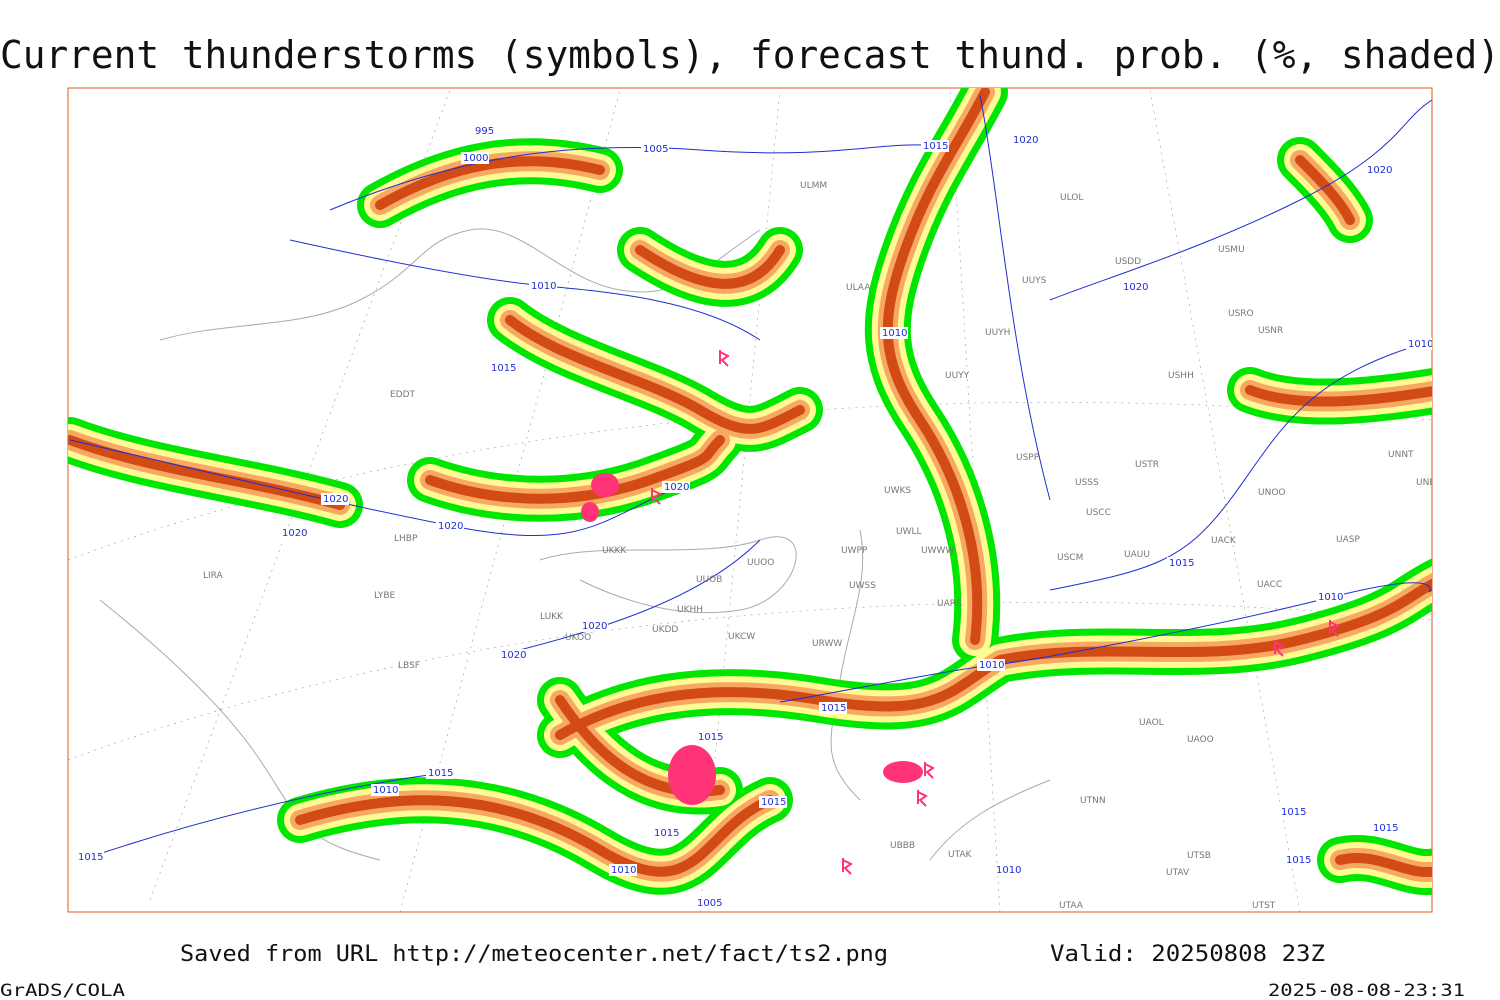 This screenshot has height=1000, width=1500. Describe the element at coordinates (384, 596) in the screenshot. I see `station-label: LYBE` at that location.